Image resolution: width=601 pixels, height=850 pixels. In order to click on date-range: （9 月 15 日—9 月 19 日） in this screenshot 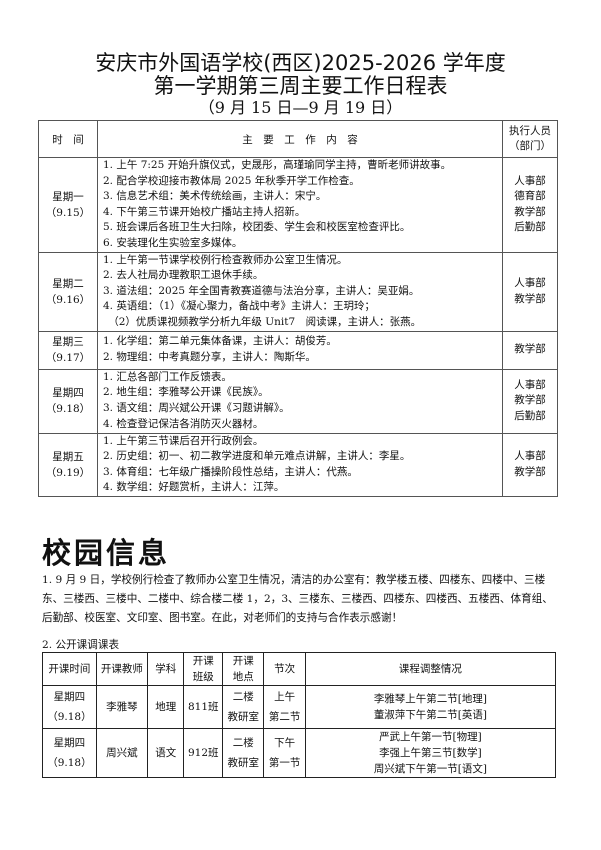, I will do `click(300, 107)`.